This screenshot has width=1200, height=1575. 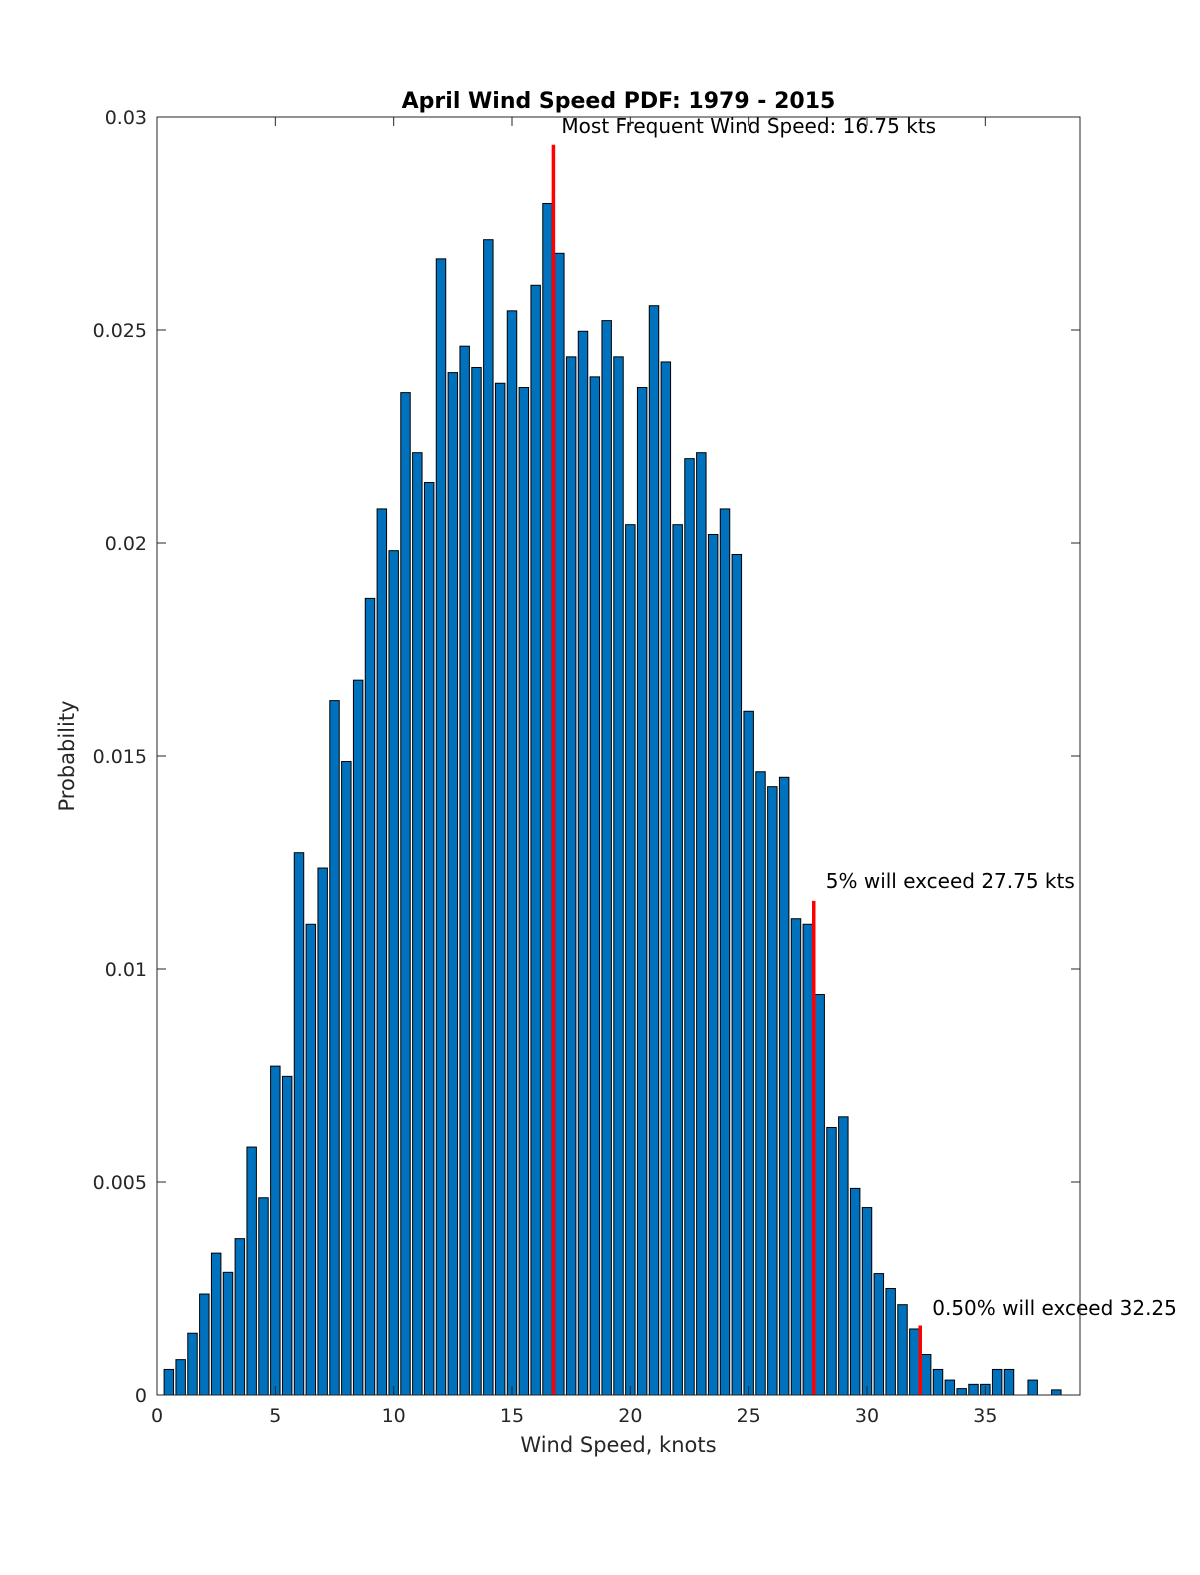 What do you see at coordinates (120, 331) in the screenshot?
I see `y-tick-label: 0.025` at bounding box center [120, 331].